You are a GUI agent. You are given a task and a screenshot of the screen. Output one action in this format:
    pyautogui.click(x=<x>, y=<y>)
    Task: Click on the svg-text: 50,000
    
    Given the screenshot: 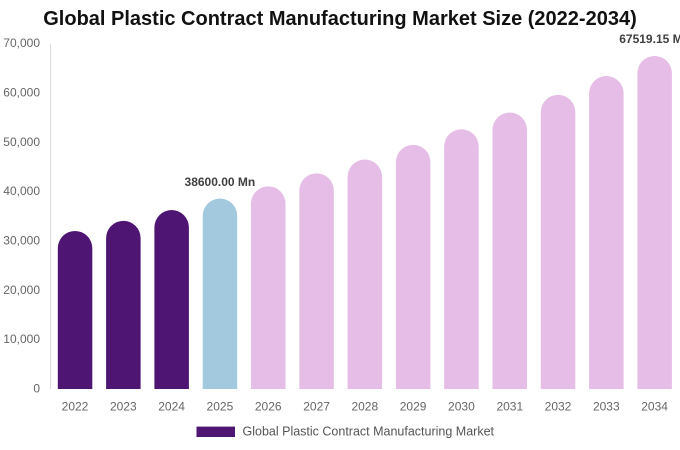 What is the action you would take?
    pyautogui.click(x=21, y=142)
    